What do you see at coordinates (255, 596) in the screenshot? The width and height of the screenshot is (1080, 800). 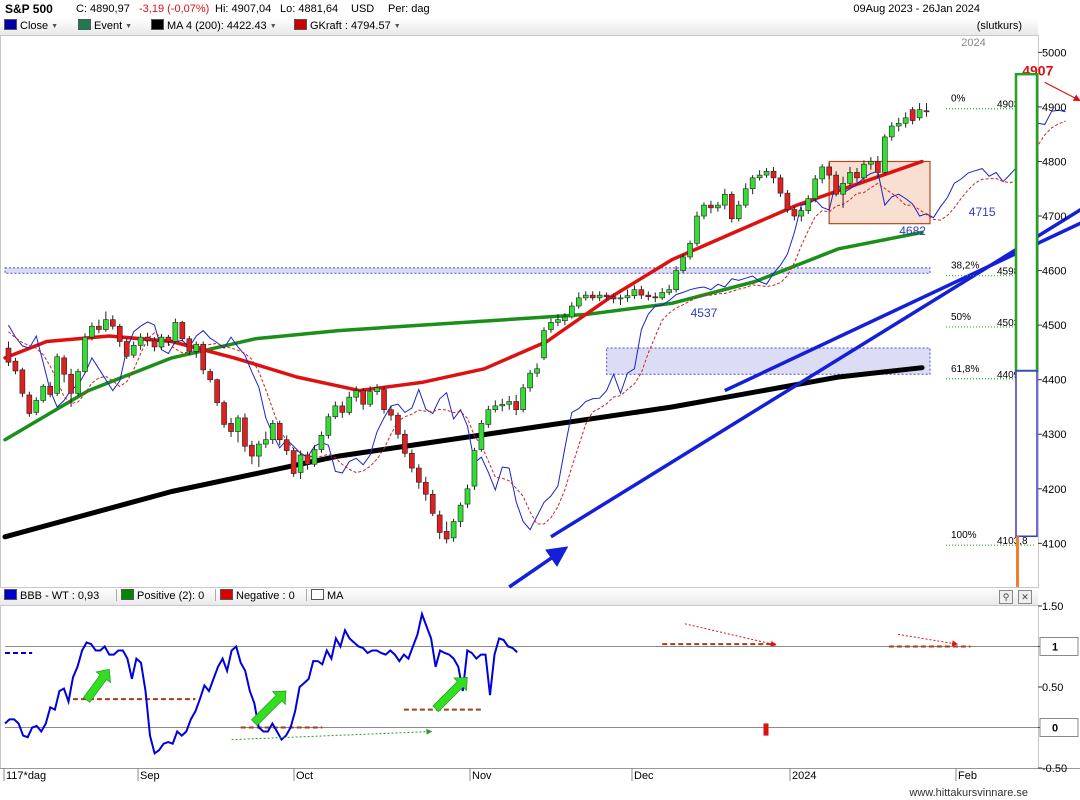 I see `legend-item-negative: Negative : 0` at bounding box center [255, 596].